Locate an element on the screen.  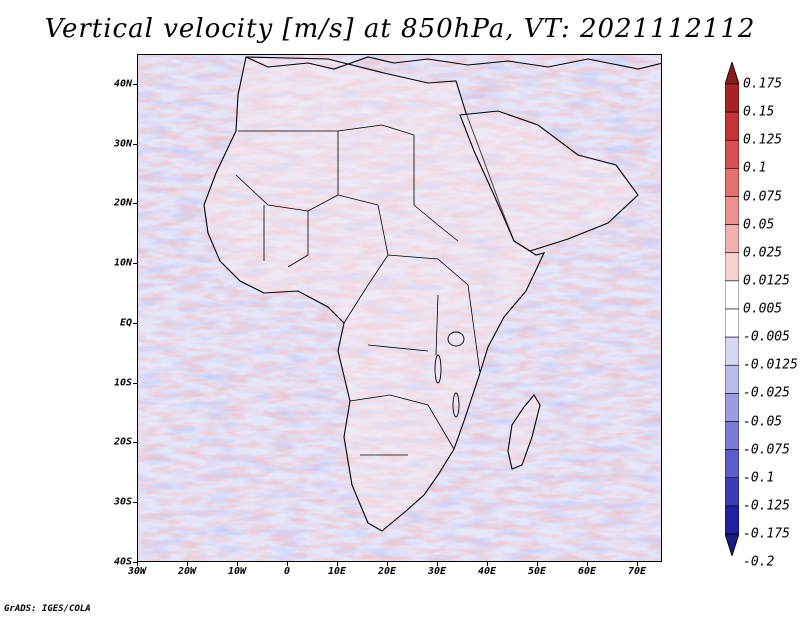
lake-malawi is located at coordinates (456, 405).